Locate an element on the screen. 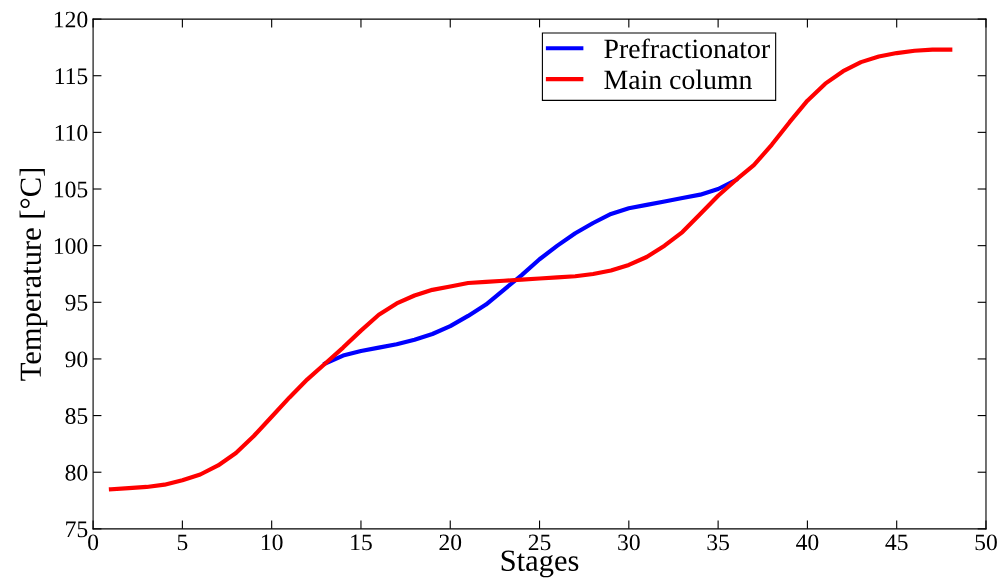 The image size is (1001, 578). x-tick-label: 45 is located at coordinates (896, 542).